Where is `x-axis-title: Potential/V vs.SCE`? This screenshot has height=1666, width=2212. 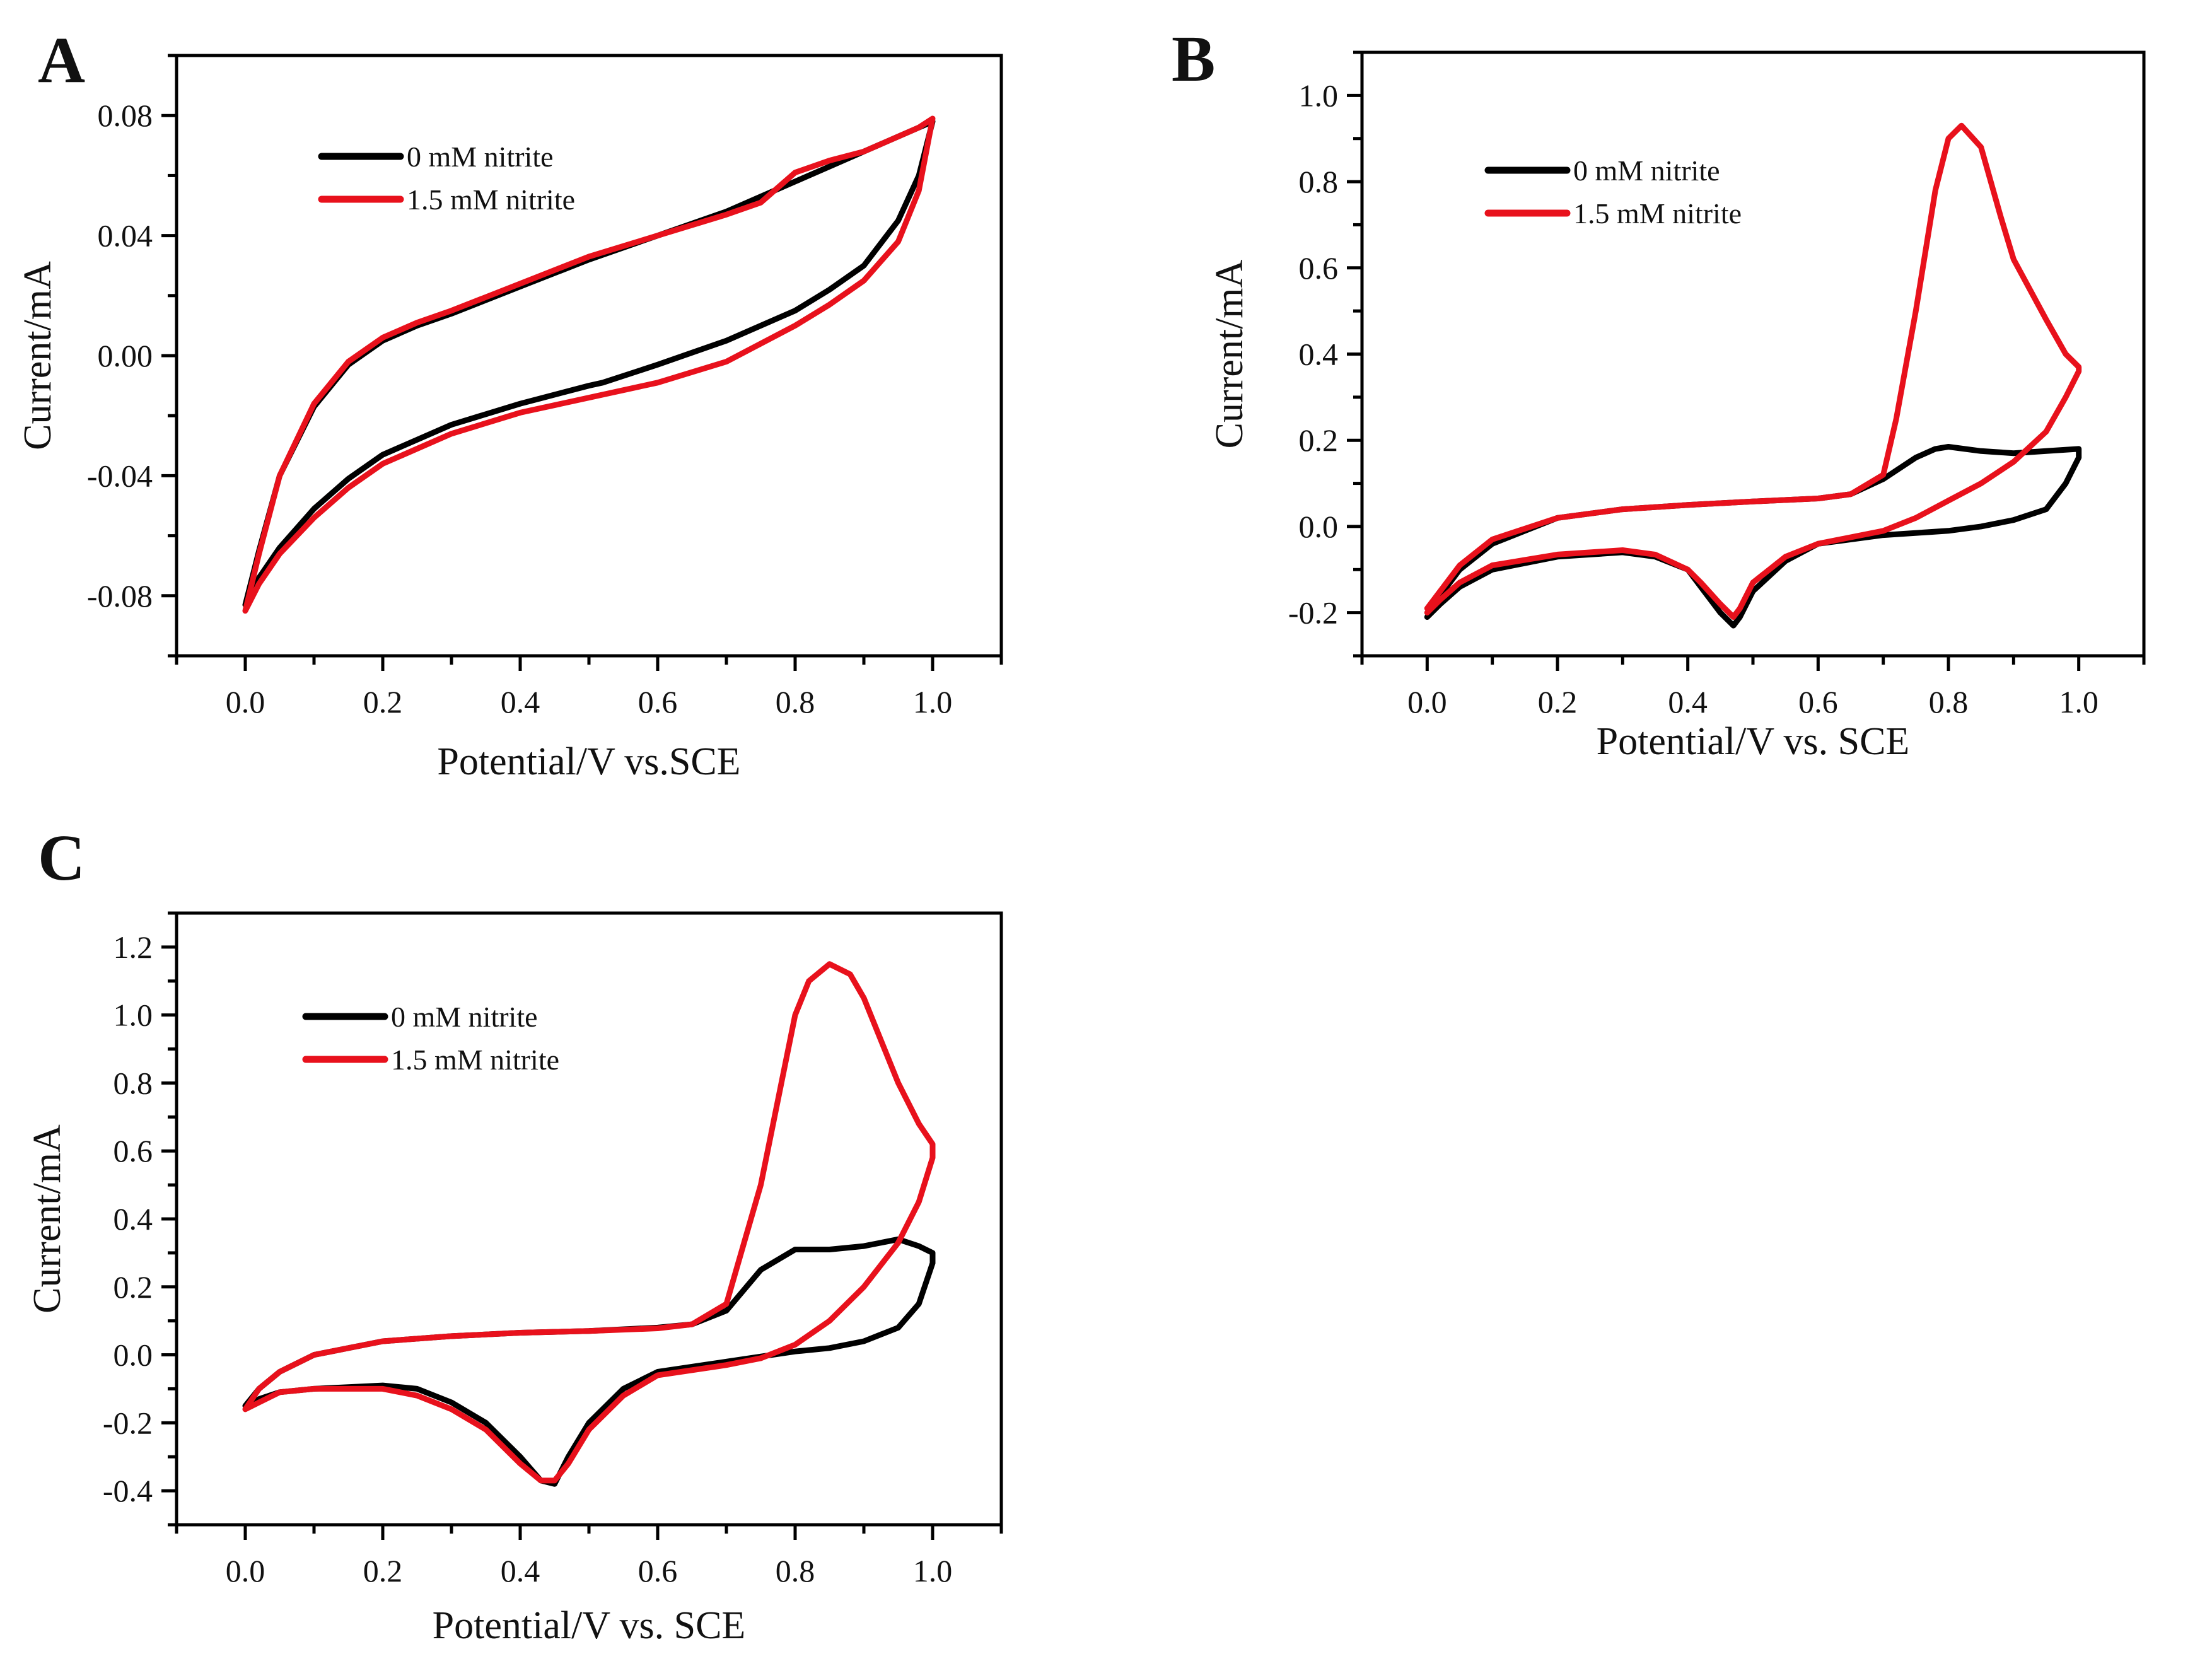
x-axis-title: Potential/V vs.SCE is located at coordinates (588, 761).